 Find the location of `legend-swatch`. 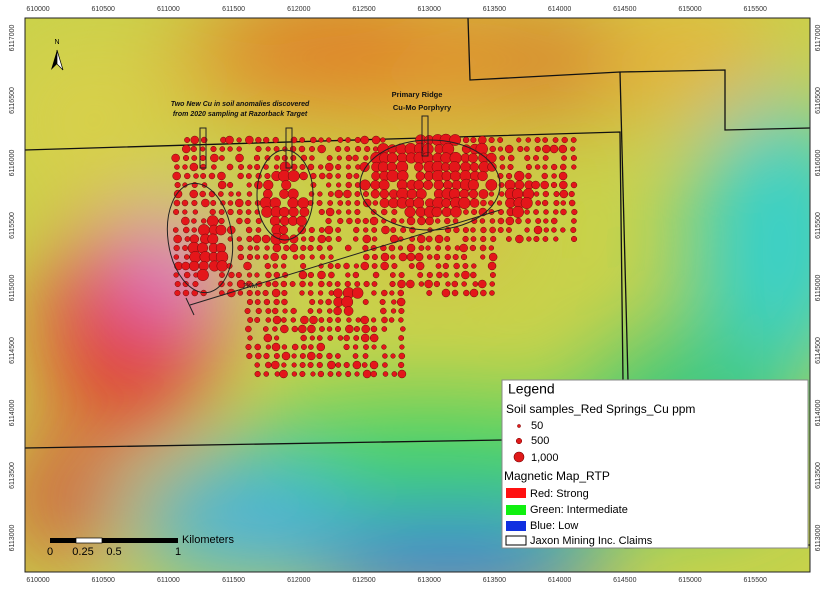

legend-swatch is located at coordinates (516, 493).